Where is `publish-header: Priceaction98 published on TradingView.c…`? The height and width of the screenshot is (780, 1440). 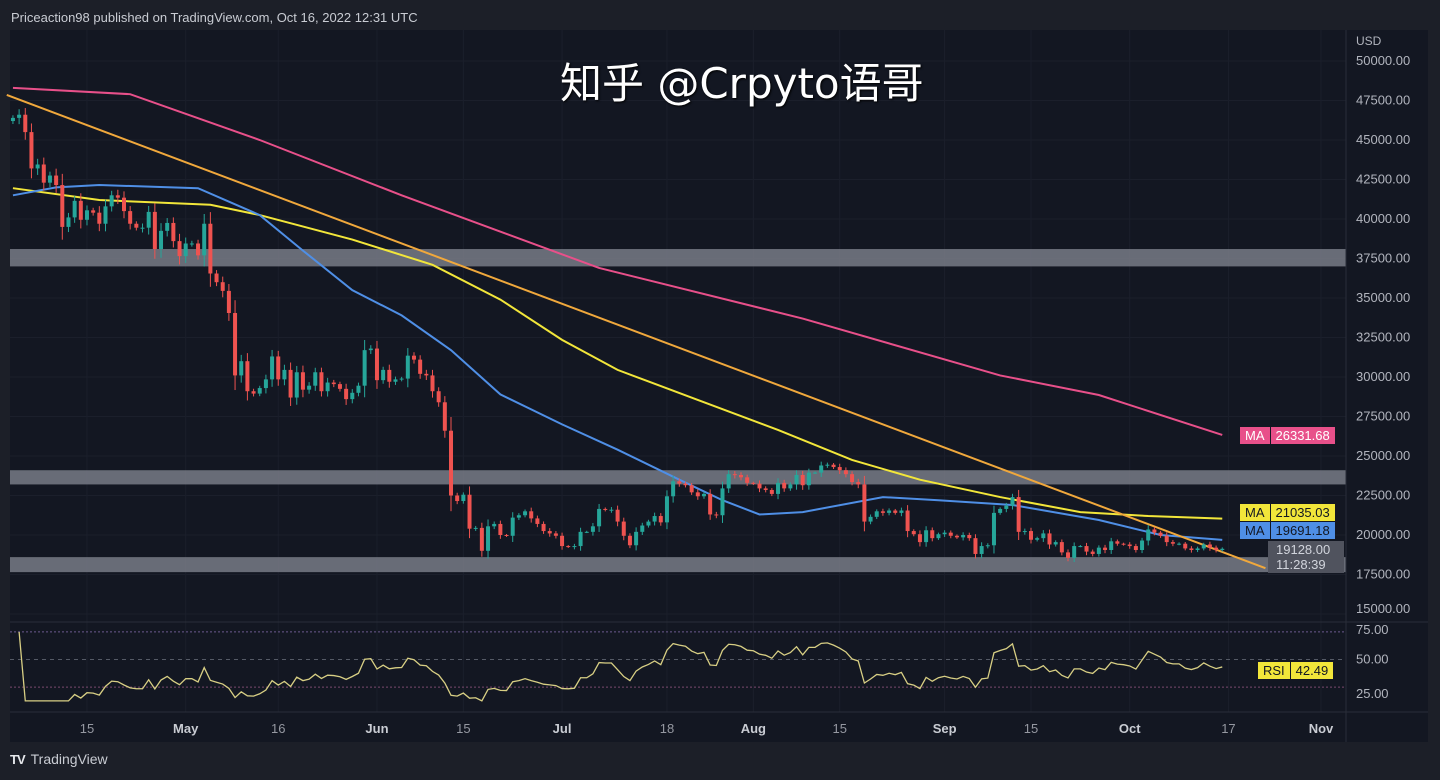
publish-header: Priceaction98 published on TradingView.c… is located at coordinates (214, 17).